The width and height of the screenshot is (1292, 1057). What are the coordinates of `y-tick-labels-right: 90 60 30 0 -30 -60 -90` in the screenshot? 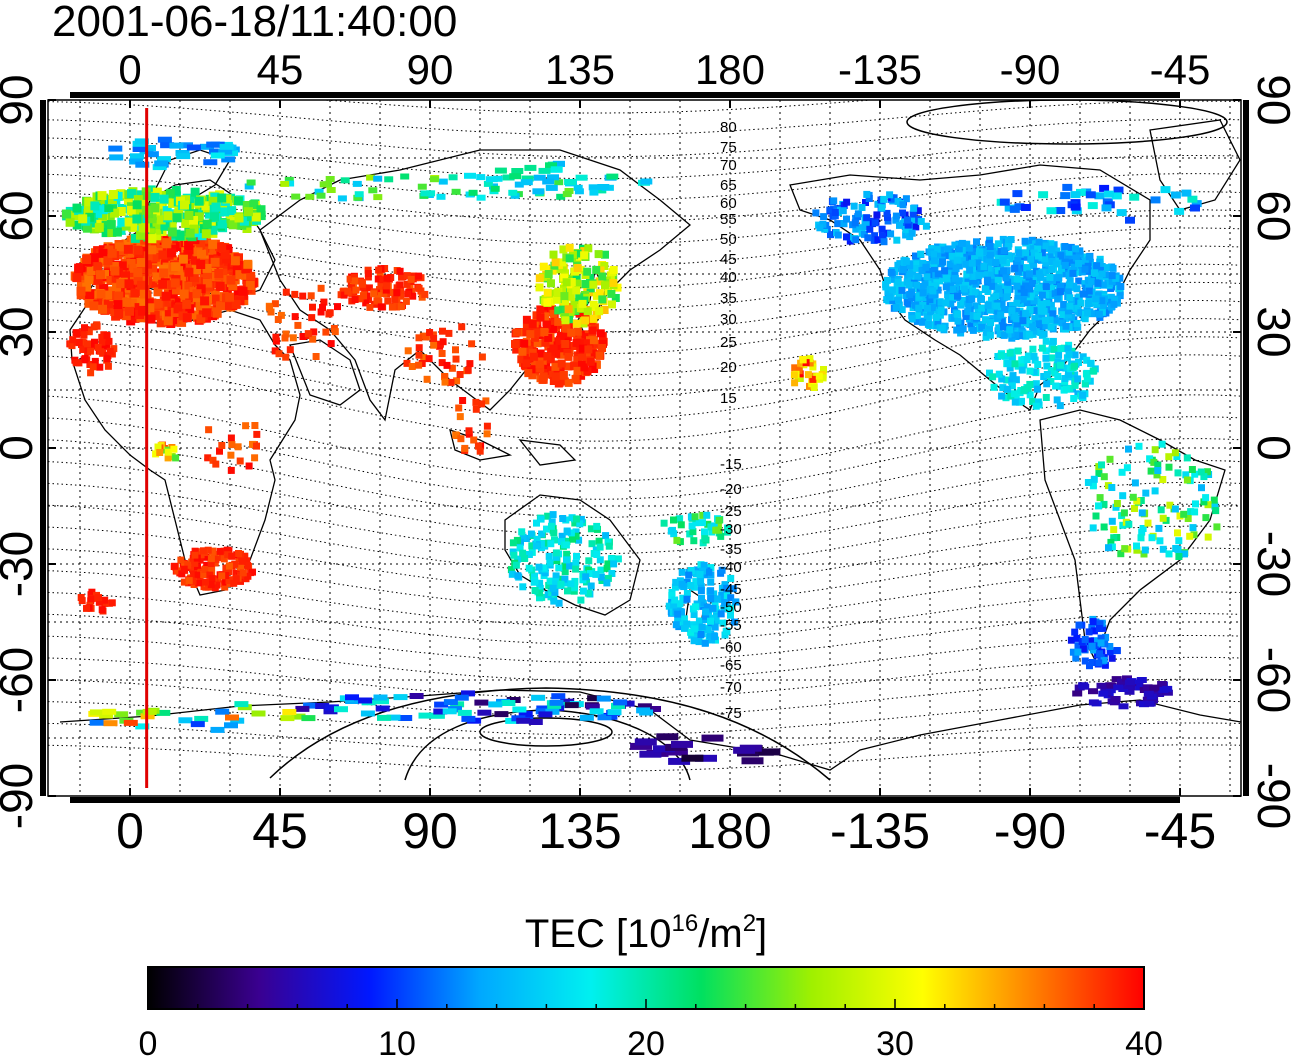 It's located at (1262, 451).